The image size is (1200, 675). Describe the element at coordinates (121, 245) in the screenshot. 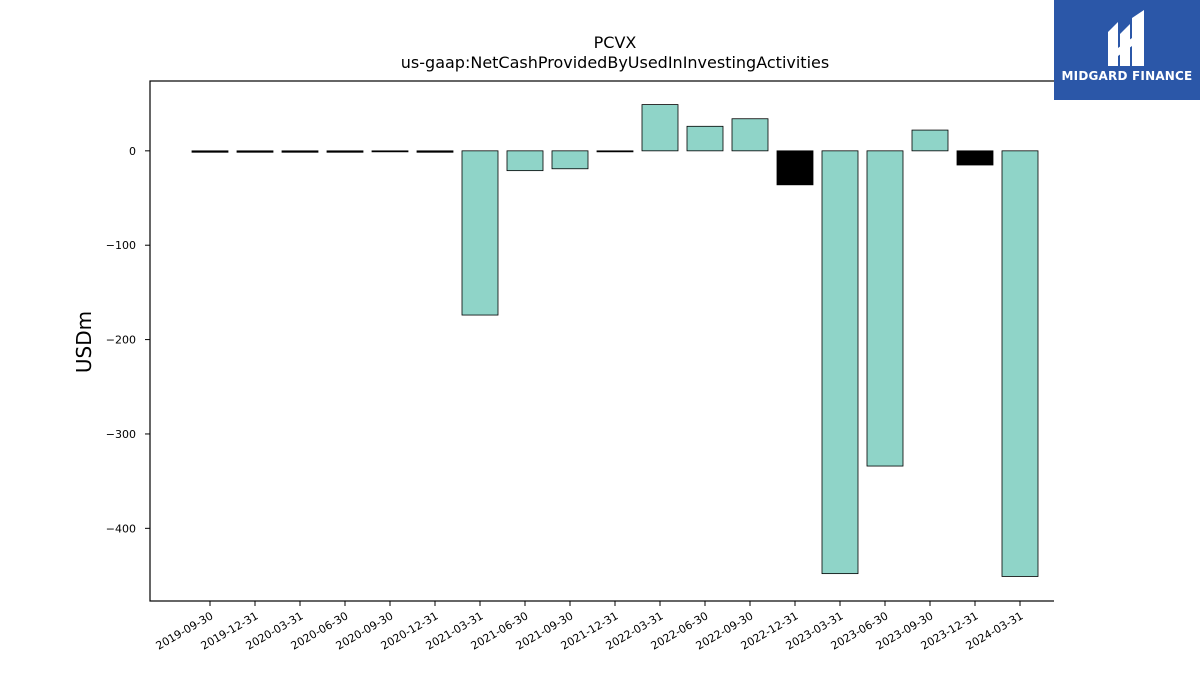

I see `y-tick-label: −100` at that location.